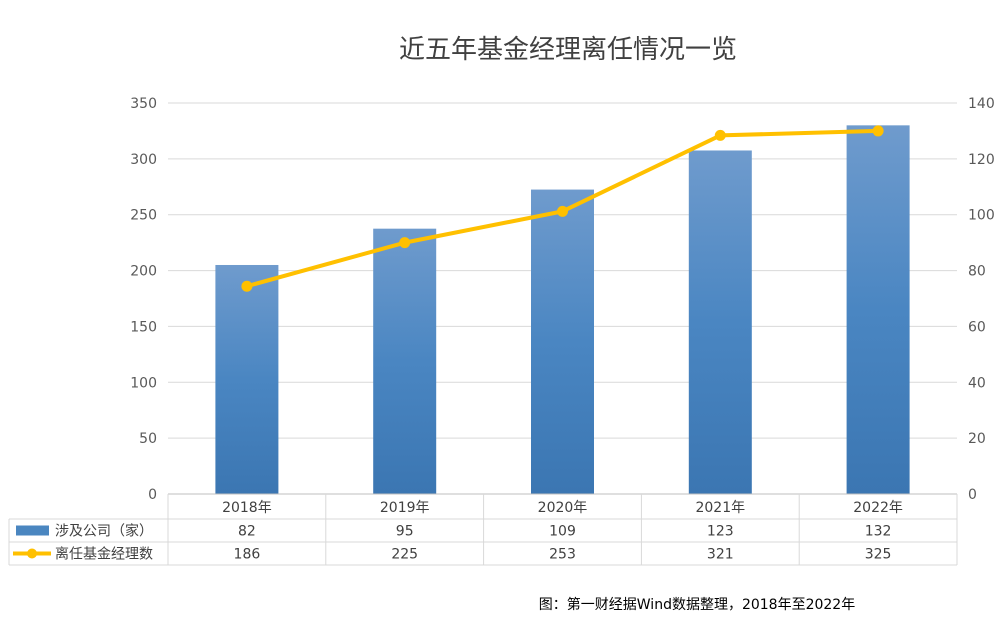 The height and width of the screenshot is (623, 1000). What do you see at coordinates (32, 553) in the screenshot?
I see `legend-key-marker` at bounding box center [32, 553].